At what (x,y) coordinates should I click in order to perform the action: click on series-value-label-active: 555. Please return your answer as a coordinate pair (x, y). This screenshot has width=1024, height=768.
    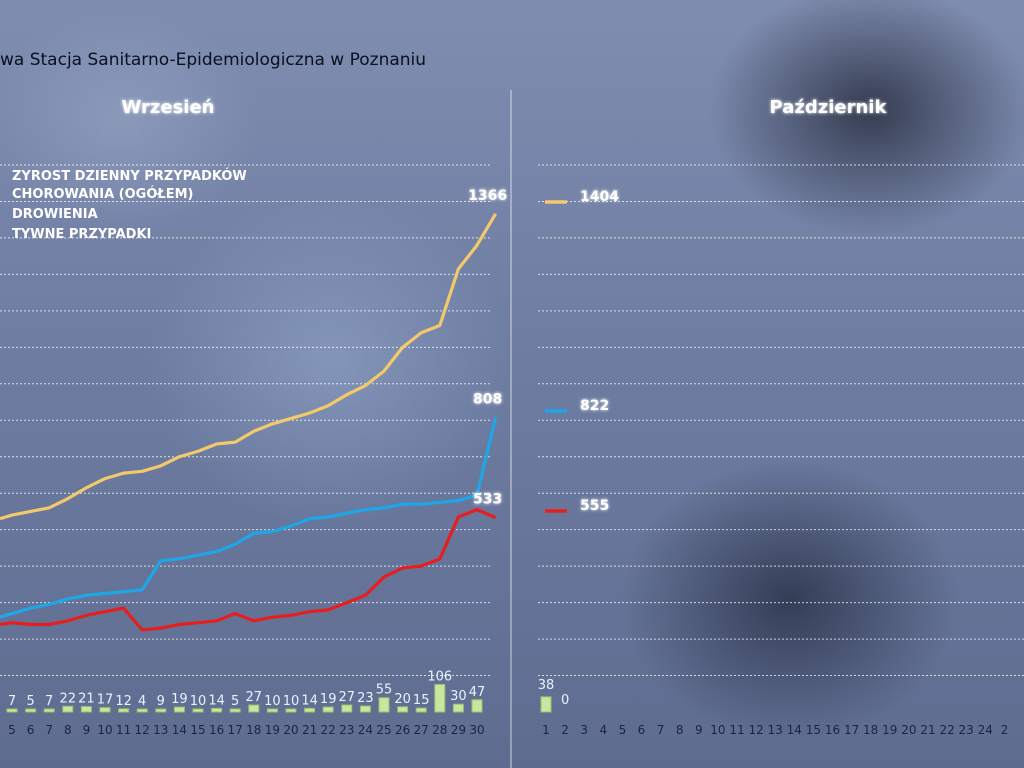
    Looking at the image, I should click on (594, 506).